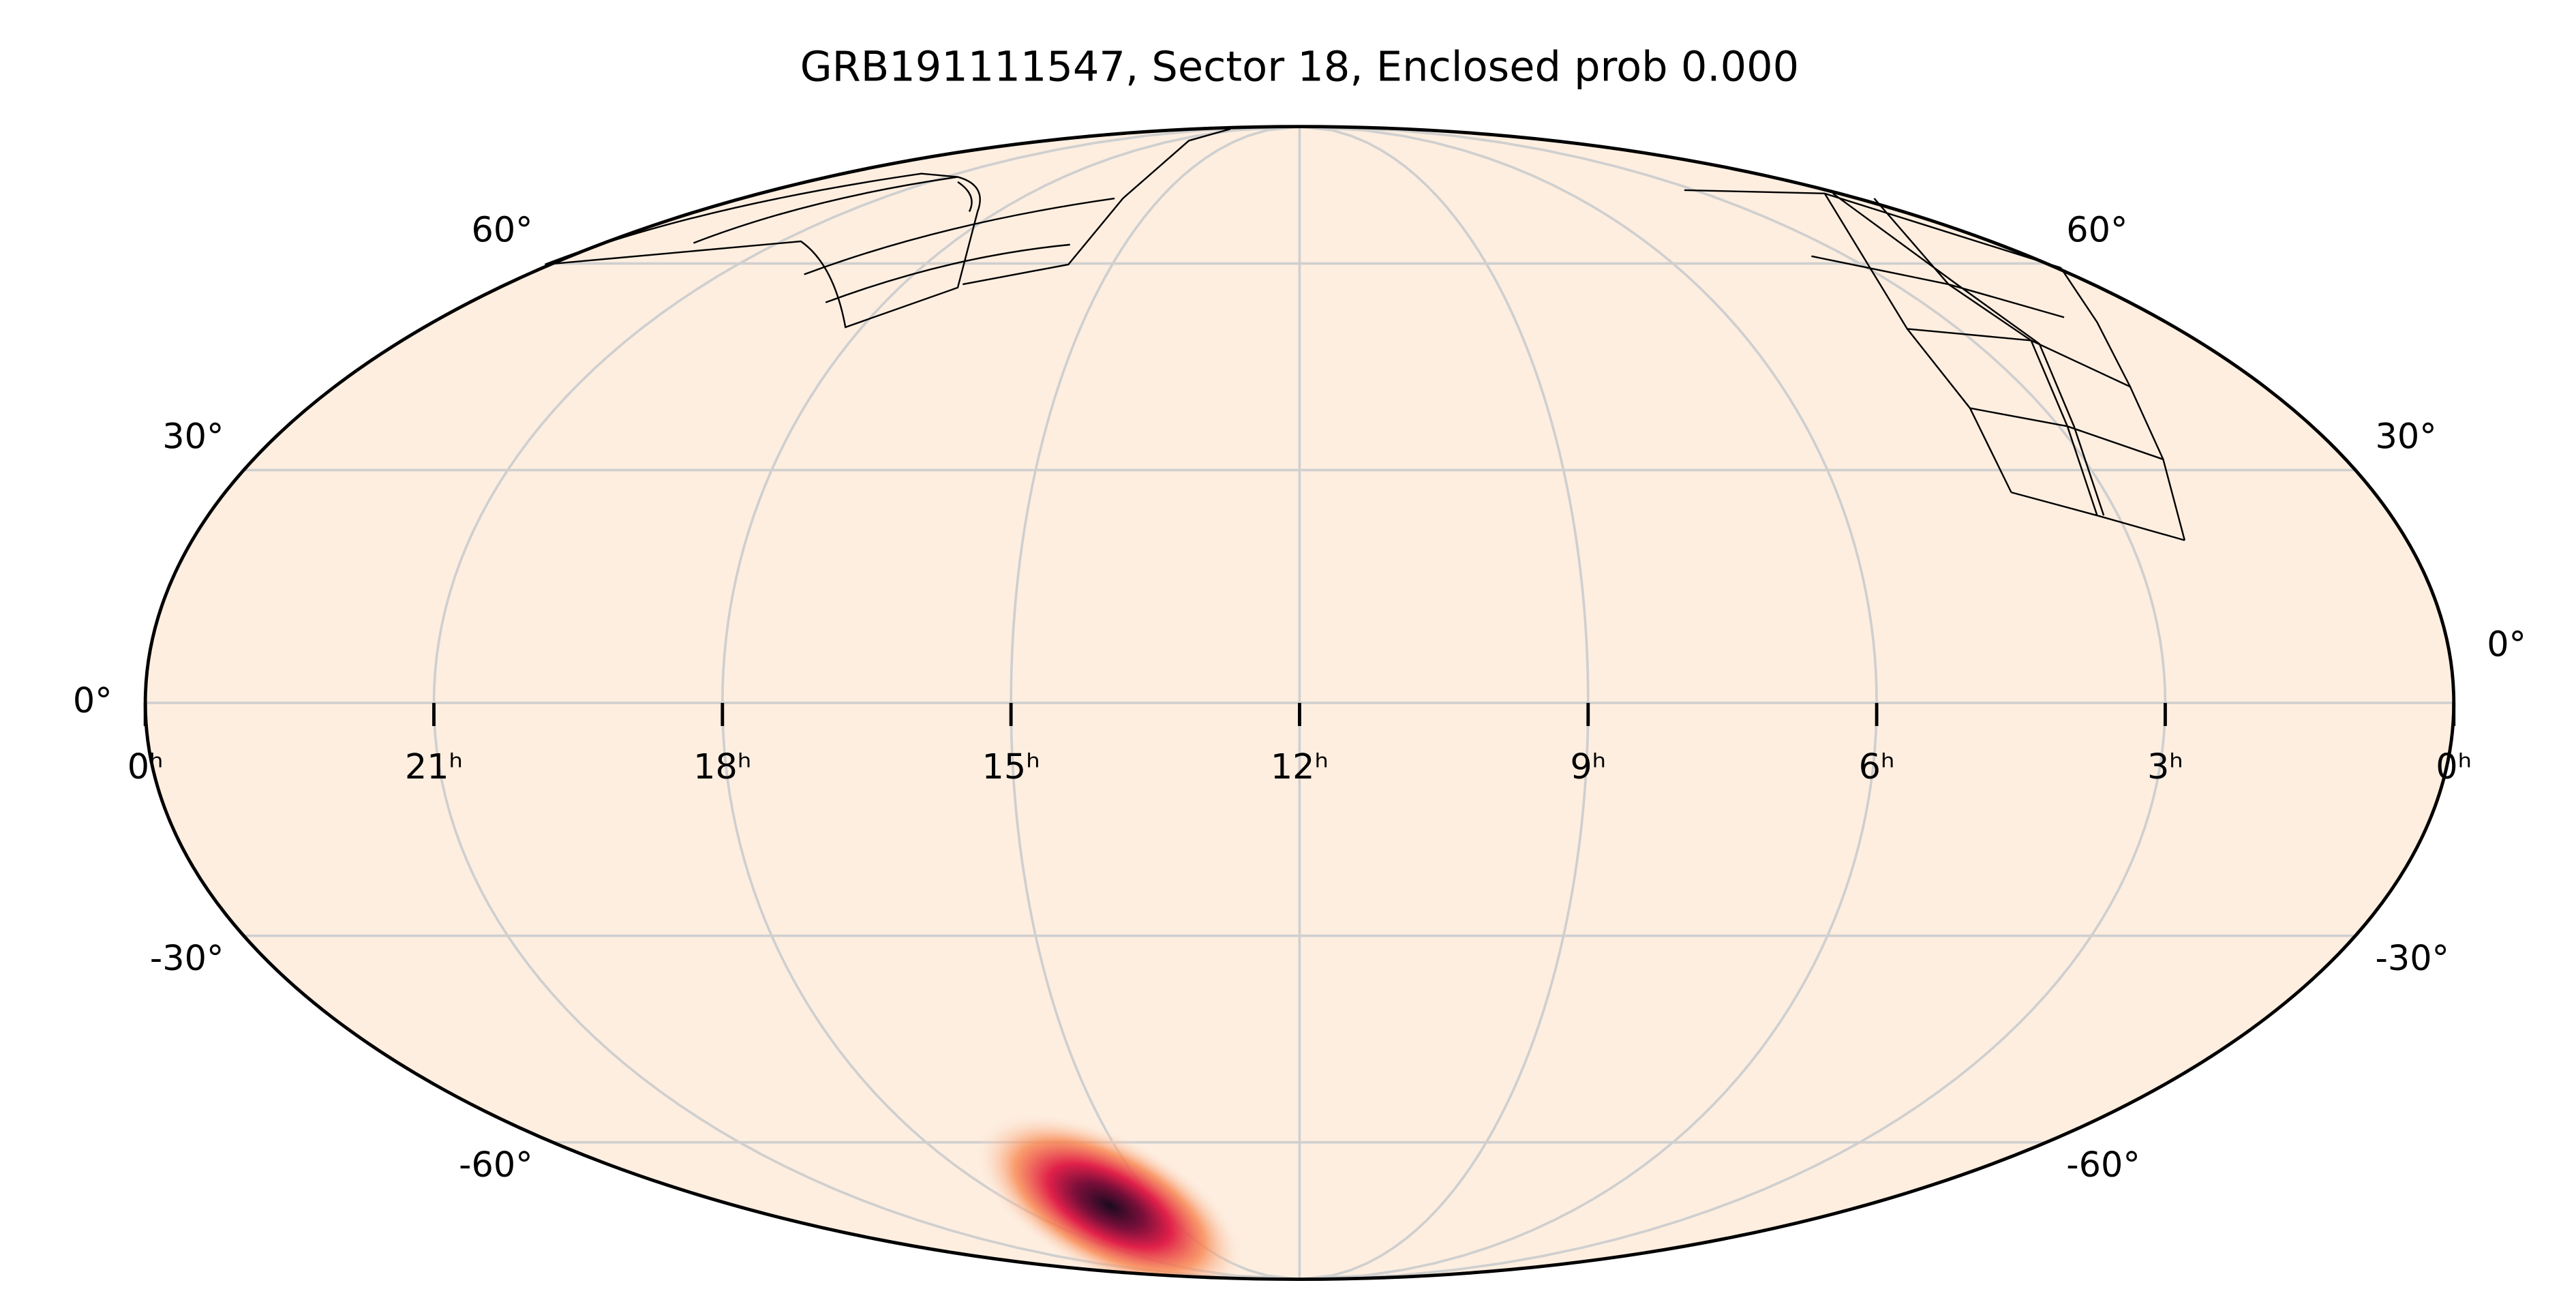  What do you see at coordinates (434, 766) in the screenshot?
I see `x-tick-label: 21ʰ` at bounding box center [434, 766].